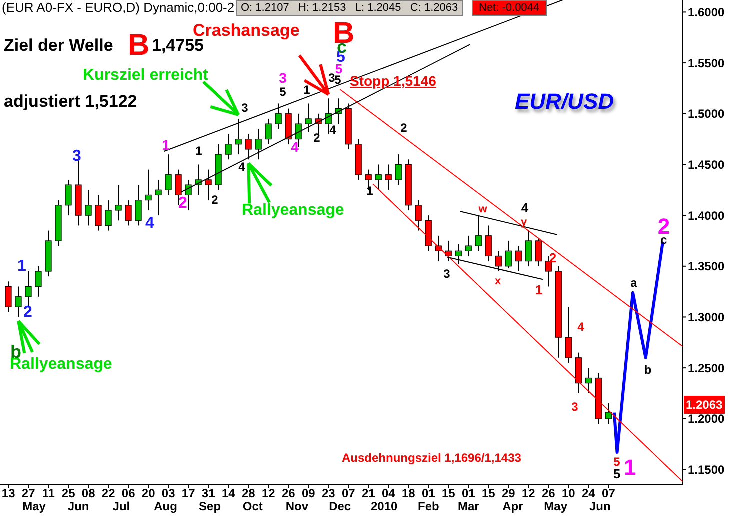 This screenshot has width=730, height=516. Describe the element at coordinates (707, 165) in the screenshot. I see `y-tick-label: 1.4500` at that location.